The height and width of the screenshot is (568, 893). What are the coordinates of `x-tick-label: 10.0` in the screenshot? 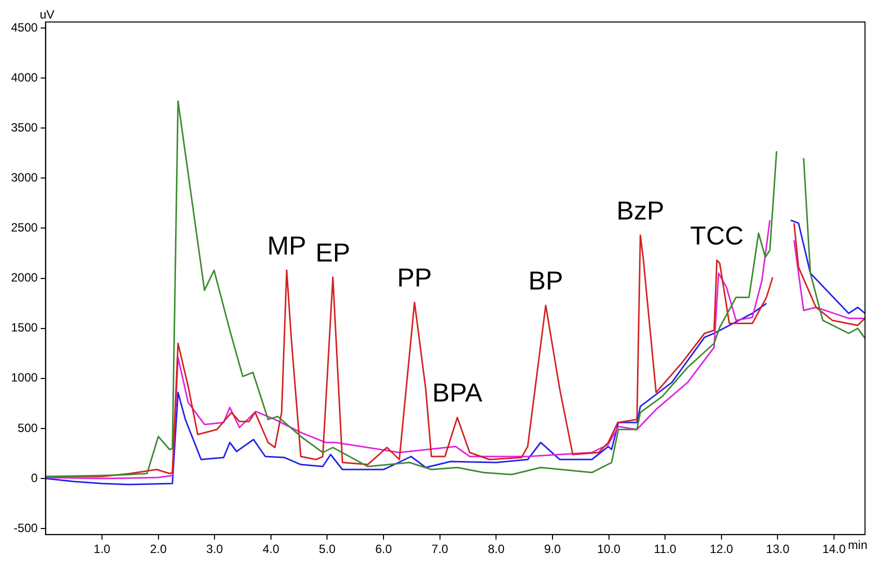 It's located at (609, 549).